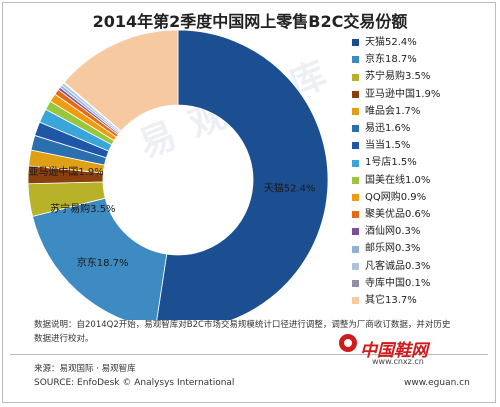  What do you see at coordinates (403, 94) in the screenshot?
I see `legend-label: 亚马逊中国1.9%` at bounding box center [403, 94].